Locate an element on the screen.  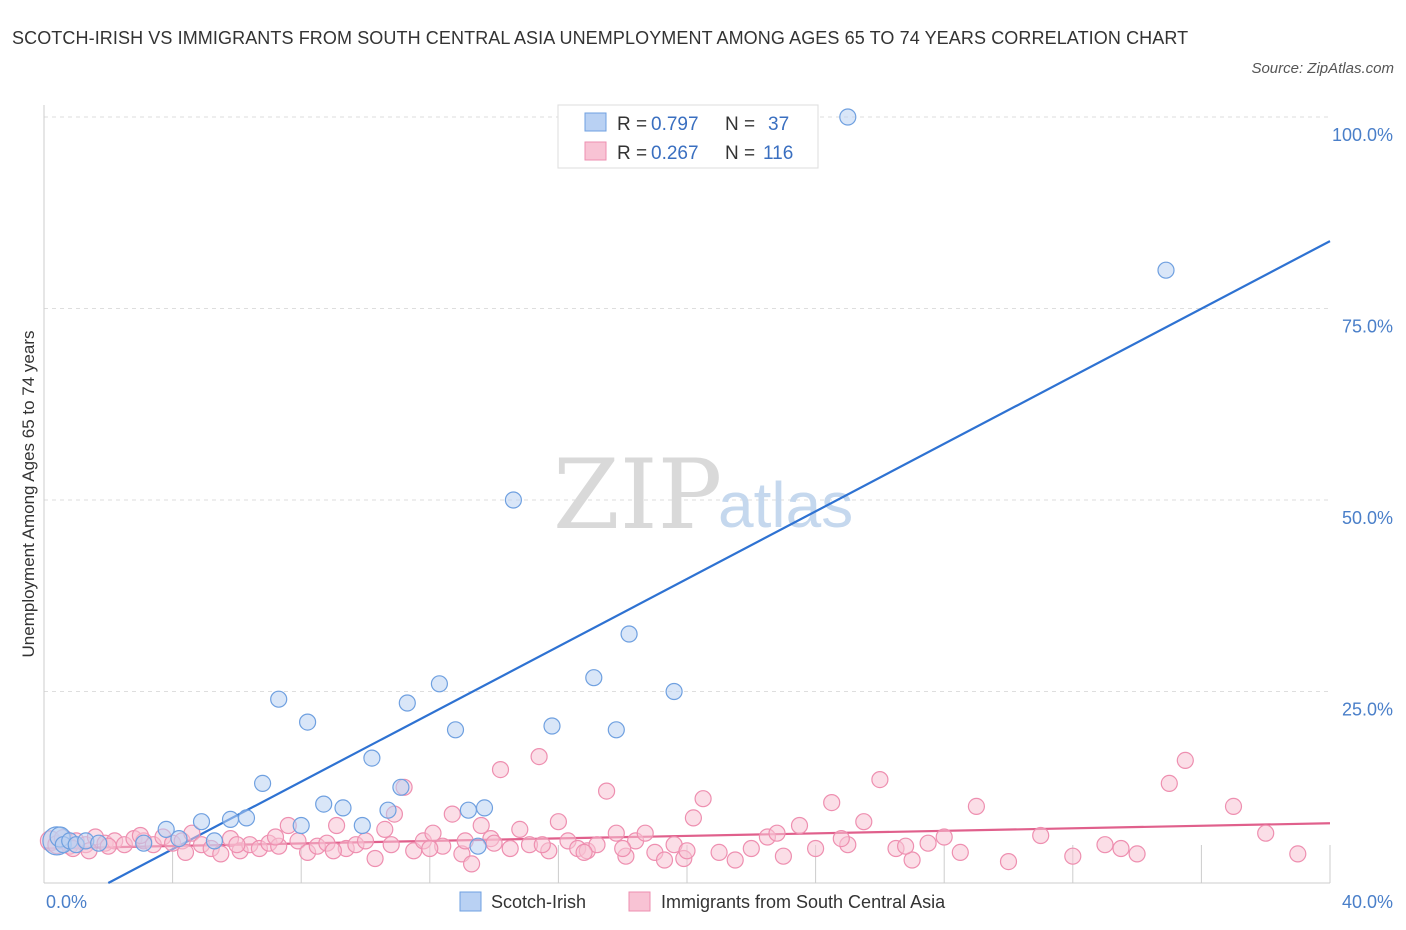
legend-n-label-2: N = is located at coordinates (740, 153).